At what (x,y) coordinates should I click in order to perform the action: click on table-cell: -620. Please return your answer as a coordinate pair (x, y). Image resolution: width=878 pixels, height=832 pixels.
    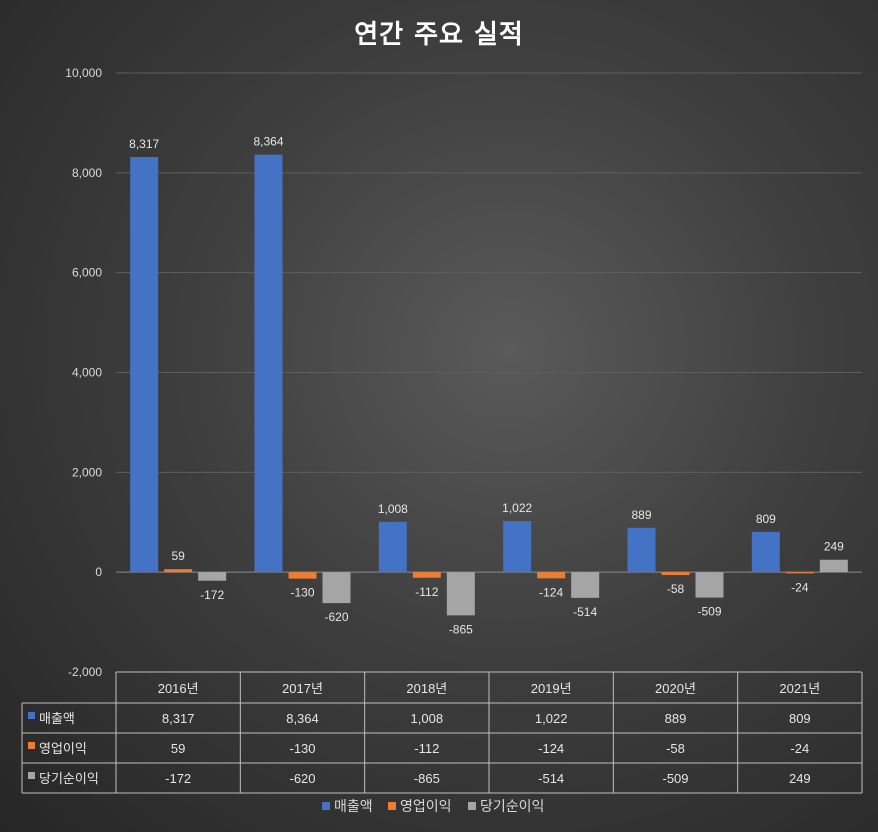
    Looking at the image, I should click on (302, 778).